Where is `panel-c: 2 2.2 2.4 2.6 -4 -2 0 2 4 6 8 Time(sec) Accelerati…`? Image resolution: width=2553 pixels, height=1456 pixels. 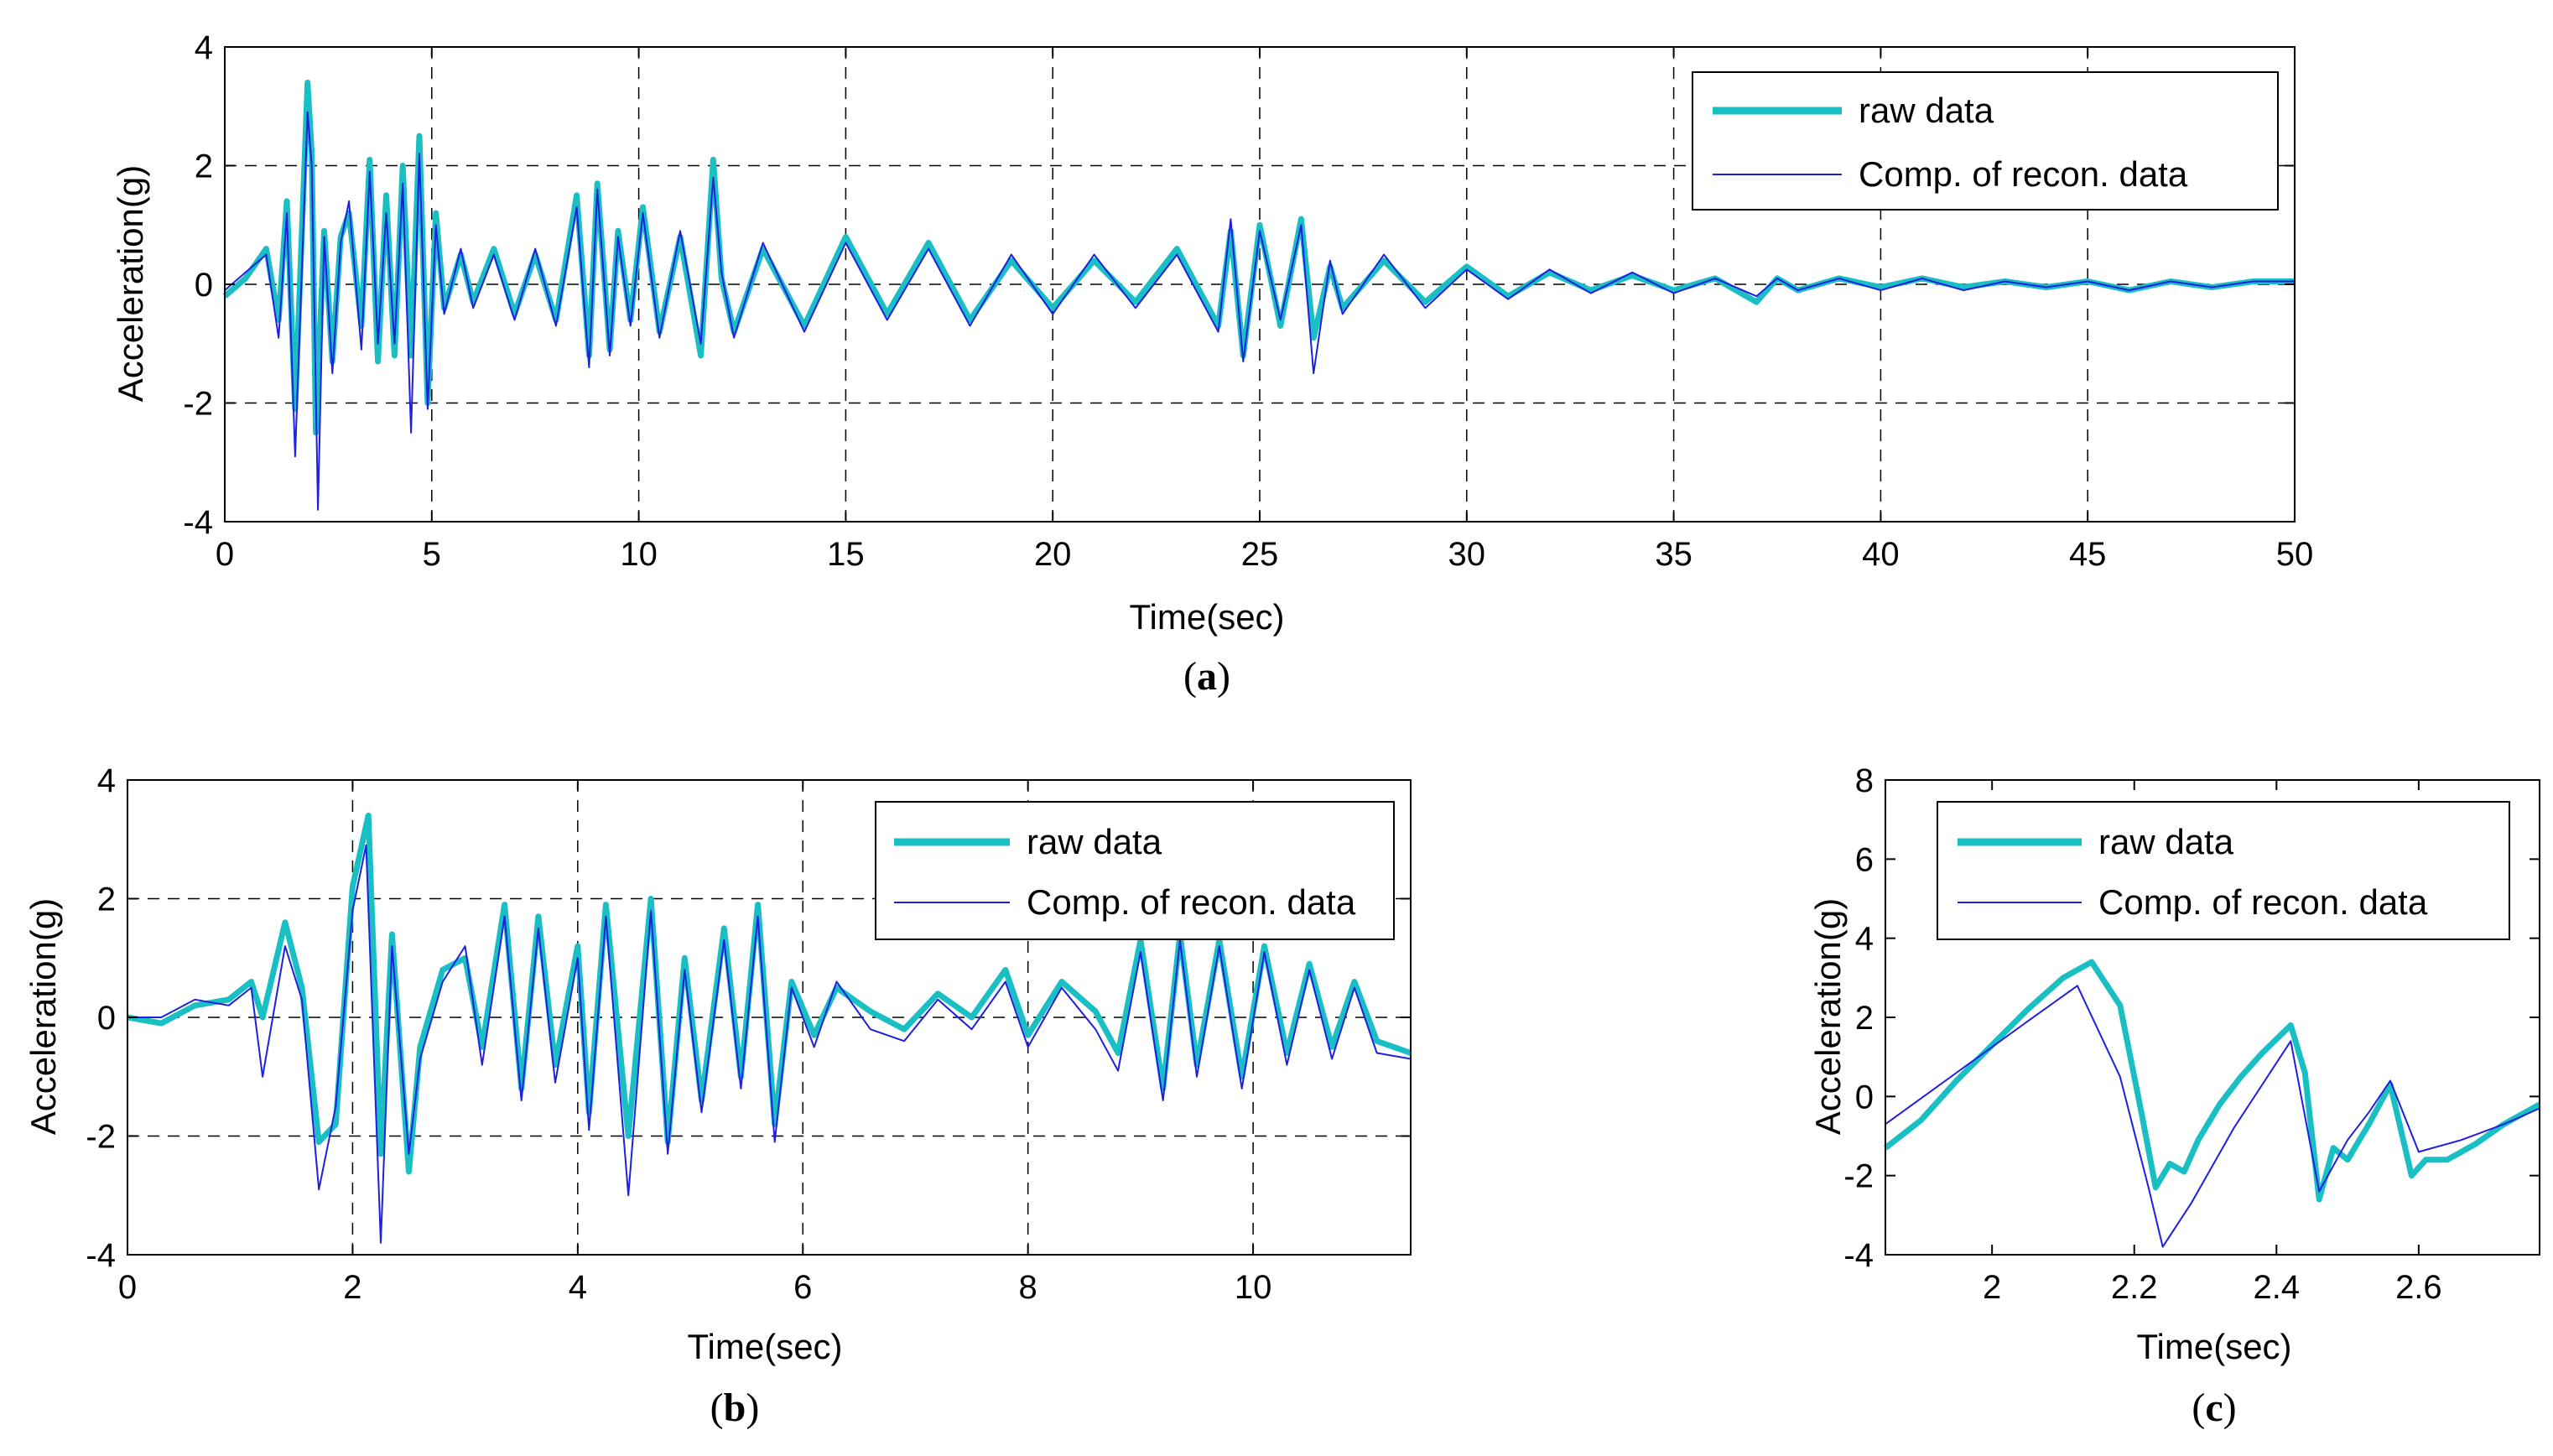 panel-c: 2 2.2 2.4 2.6 -4 -2 0 2 4 6 8 Time(sec) Accelerati… is located at coordinates (2175, 1096).